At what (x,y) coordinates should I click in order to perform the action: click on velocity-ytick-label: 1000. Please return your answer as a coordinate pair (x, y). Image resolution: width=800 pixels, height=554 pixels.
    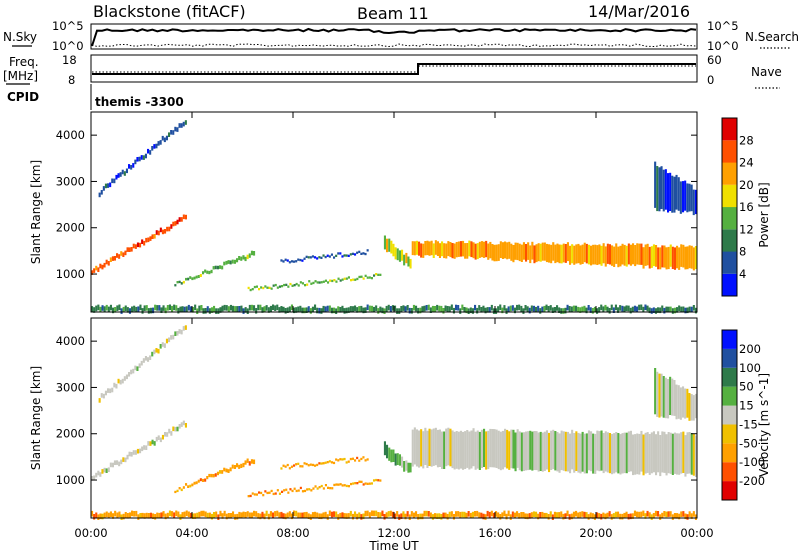
    Looking at the image, I should click on (70, 480).